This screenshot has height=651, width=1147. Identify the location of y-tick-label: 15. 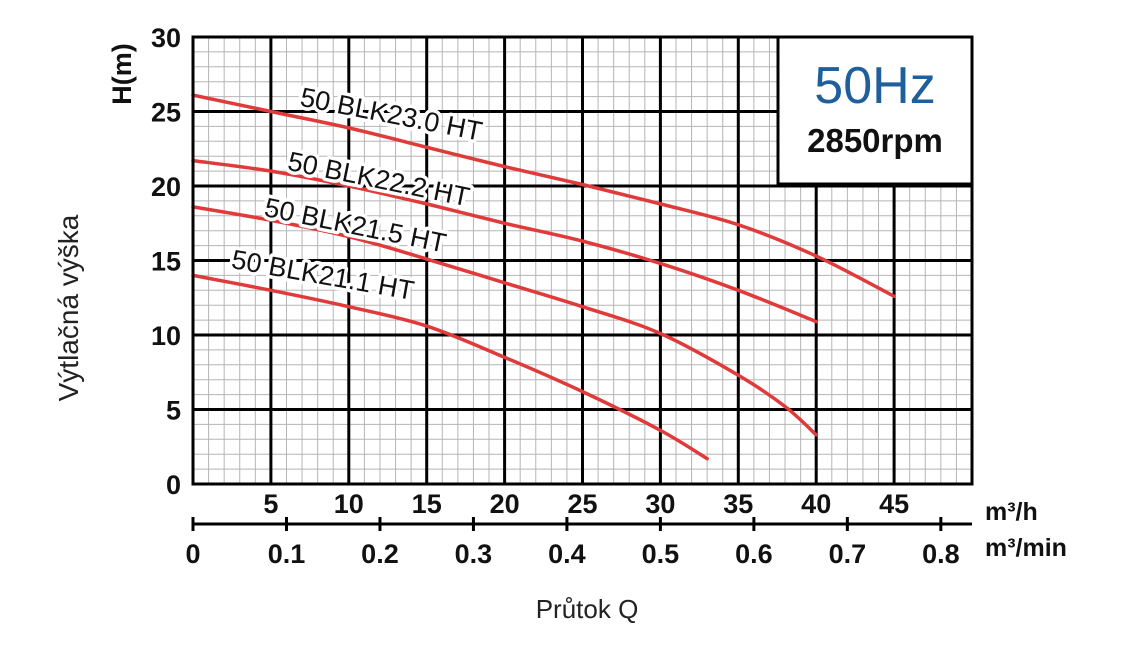
(166, 262).